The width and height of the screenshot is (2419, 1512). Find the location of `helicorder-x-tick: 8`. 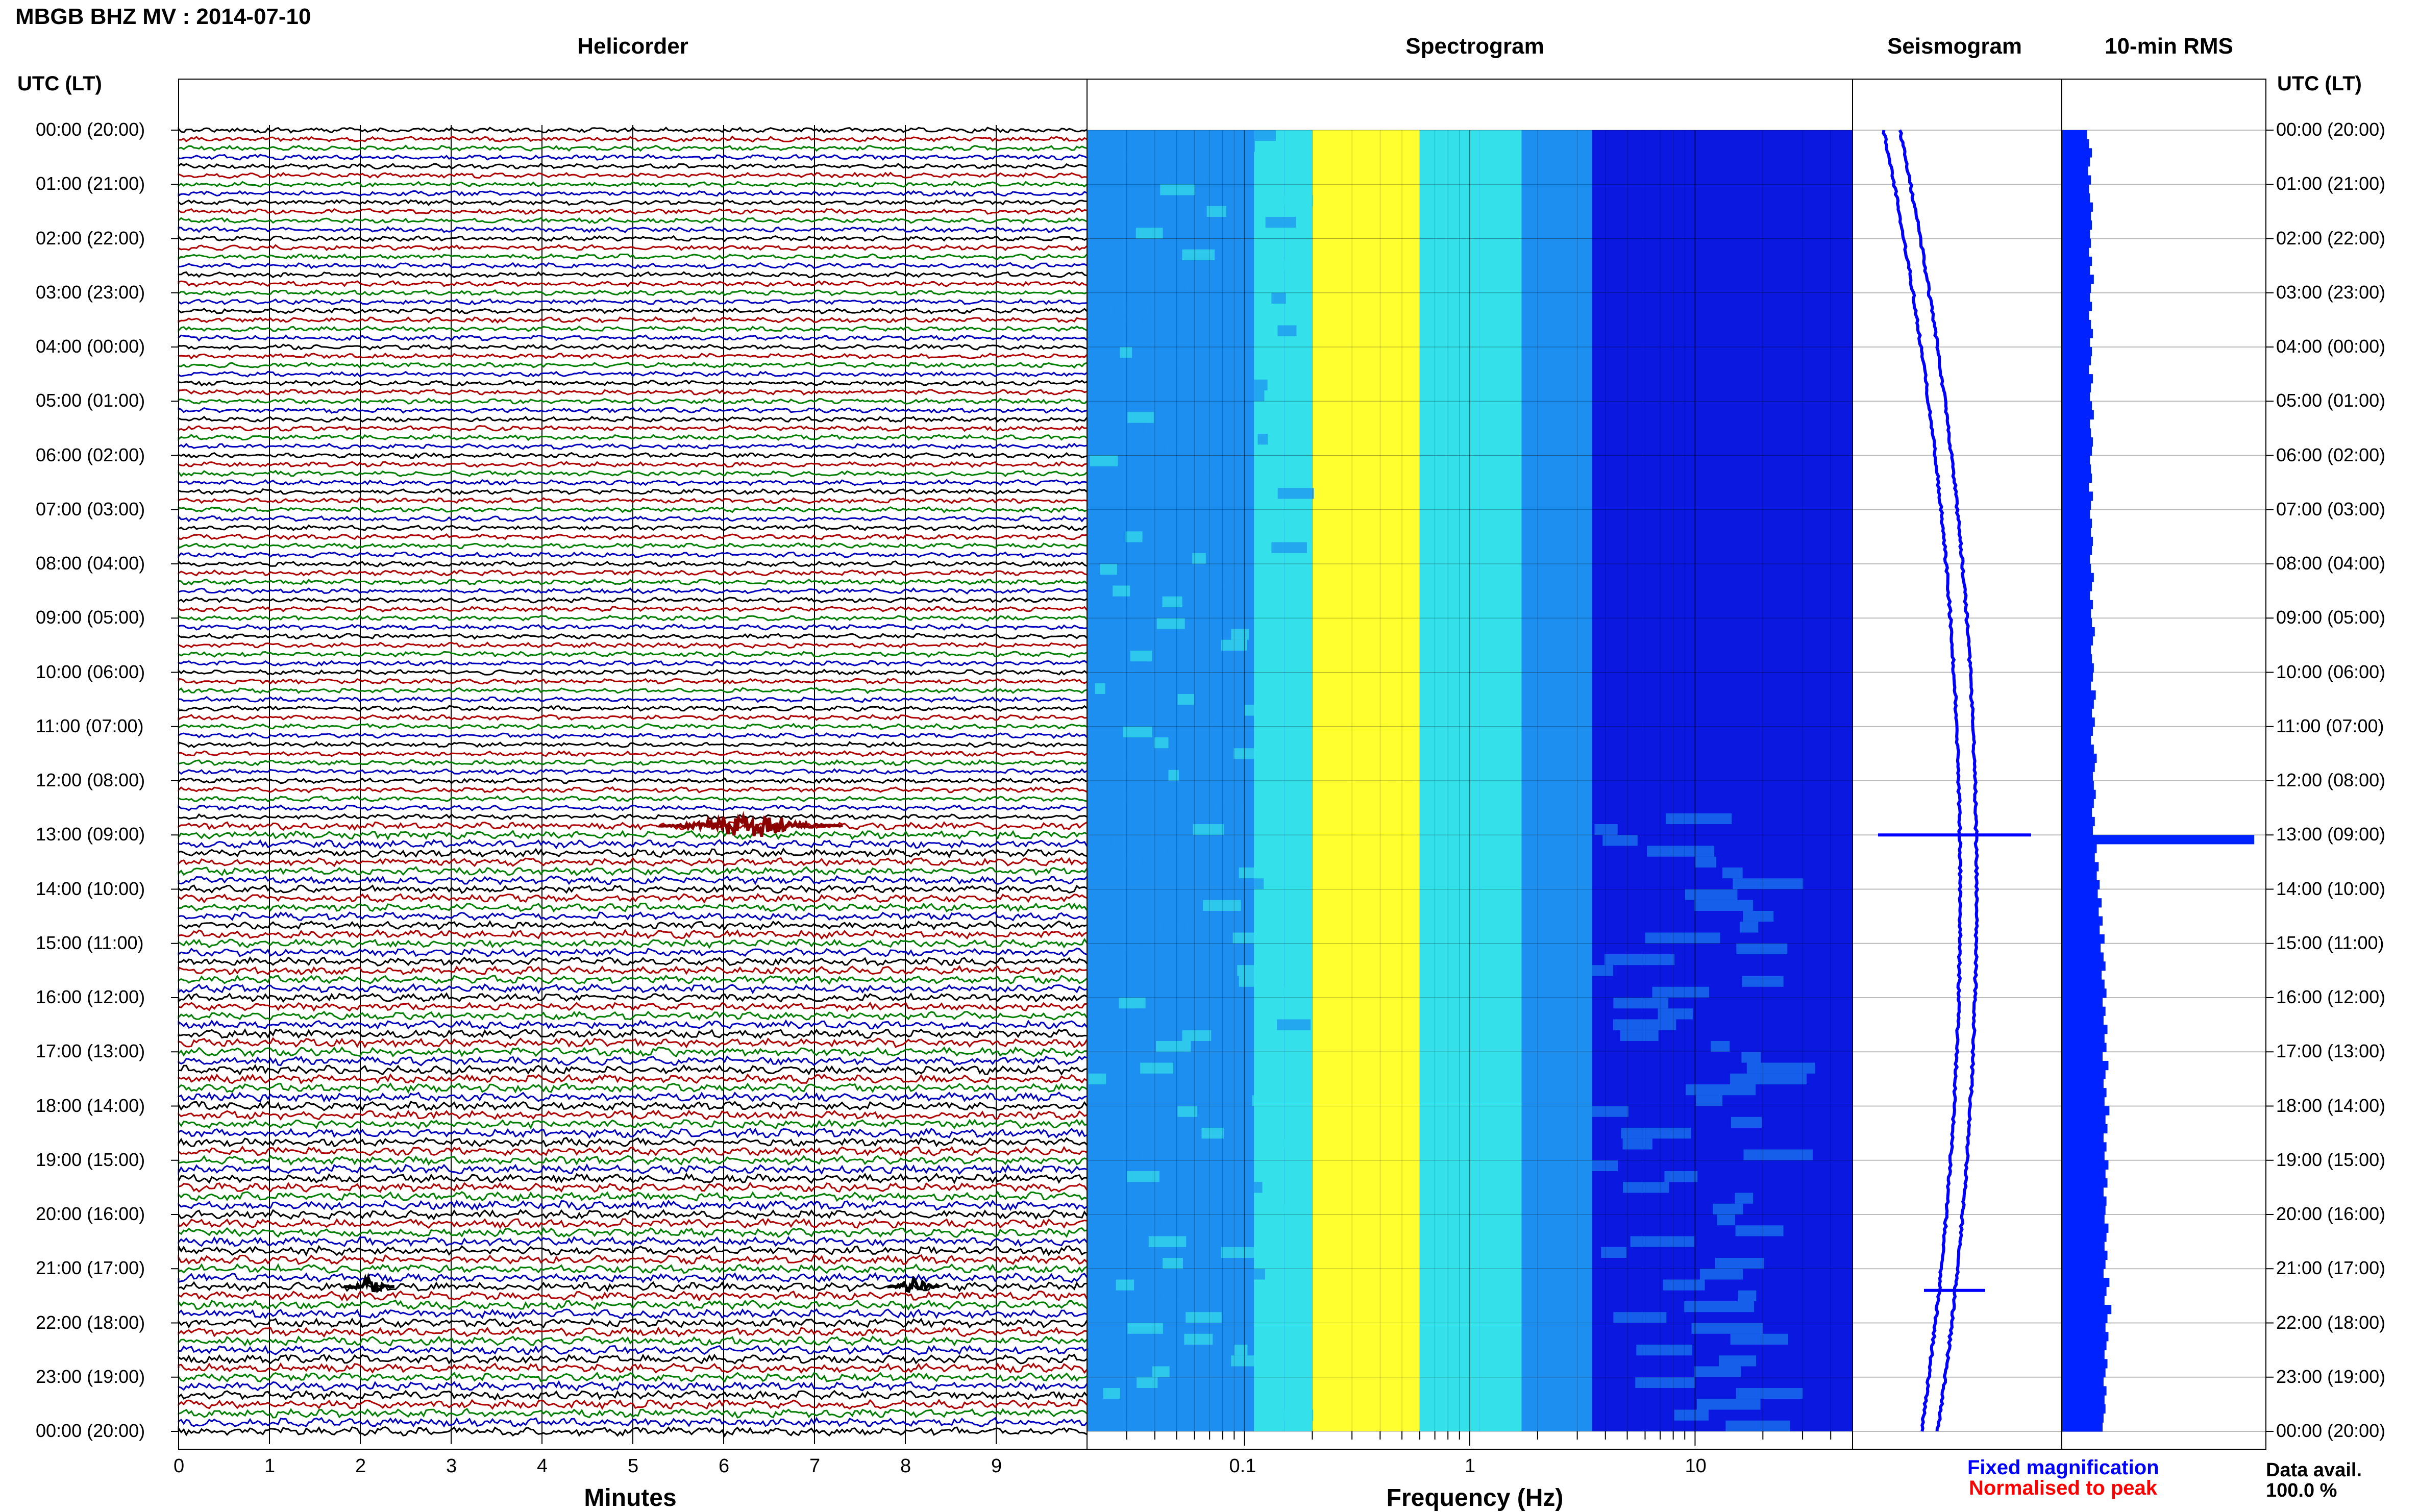

helicorder-x-tick: 8 is located at coordinates (905, 1466).